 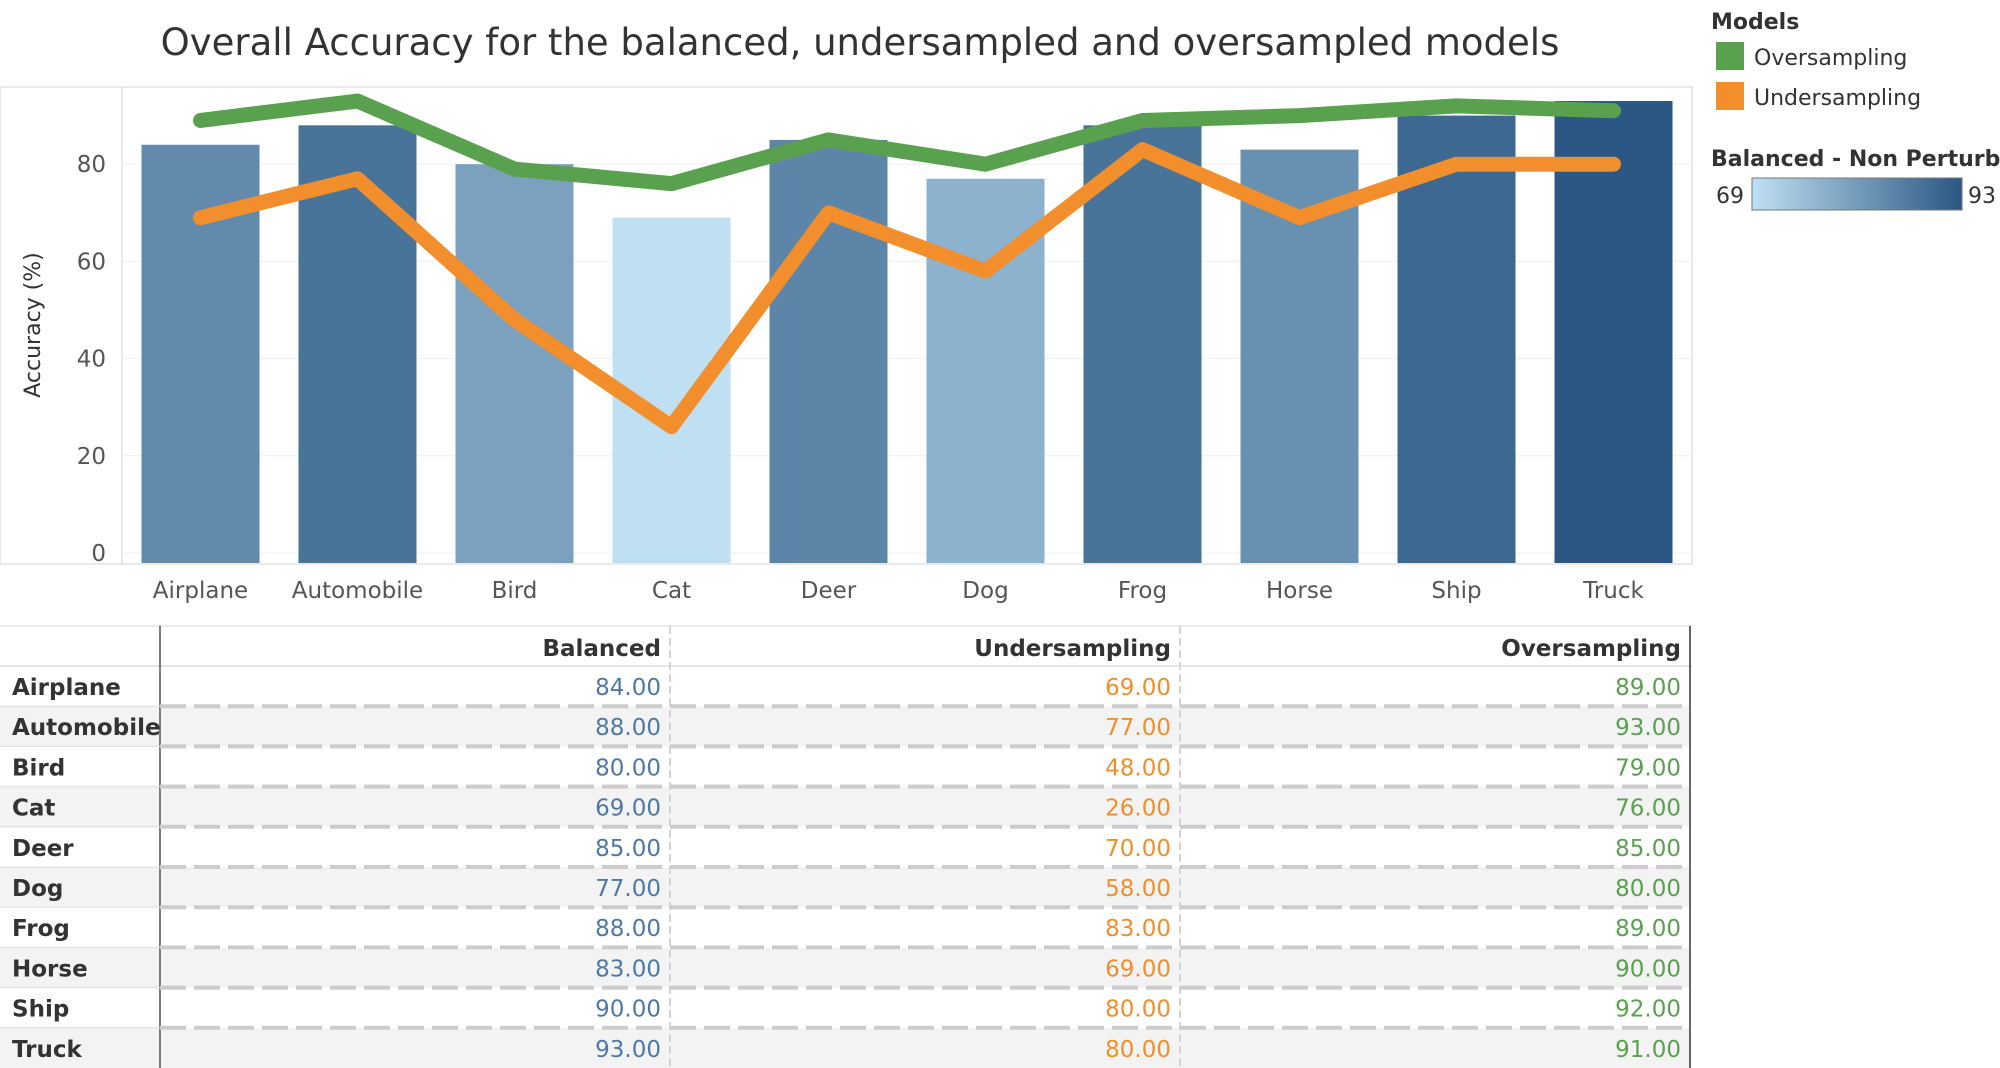 What do you see at coordinates (91, 457) in the screenshot?
I see `y-tick-label-20: 20` at bounding box center [91, 457].